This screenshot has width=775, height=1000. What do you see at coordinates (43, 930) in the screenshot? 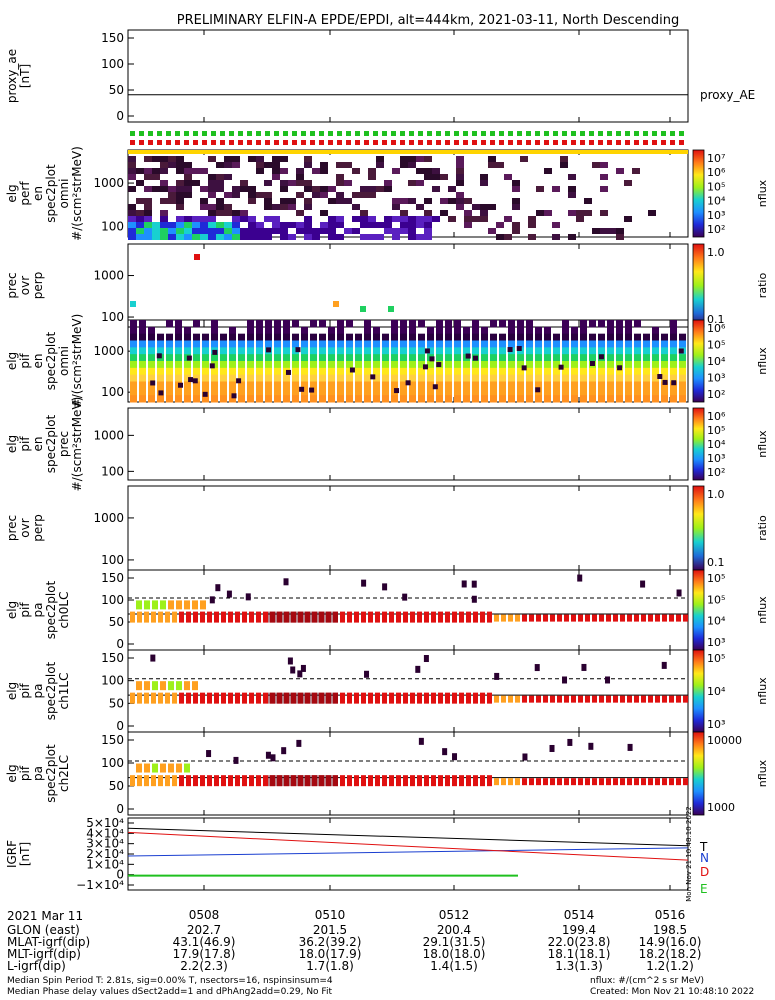
I see `ephemeris-row: GLON (east)` at bounding box center [43, 930].